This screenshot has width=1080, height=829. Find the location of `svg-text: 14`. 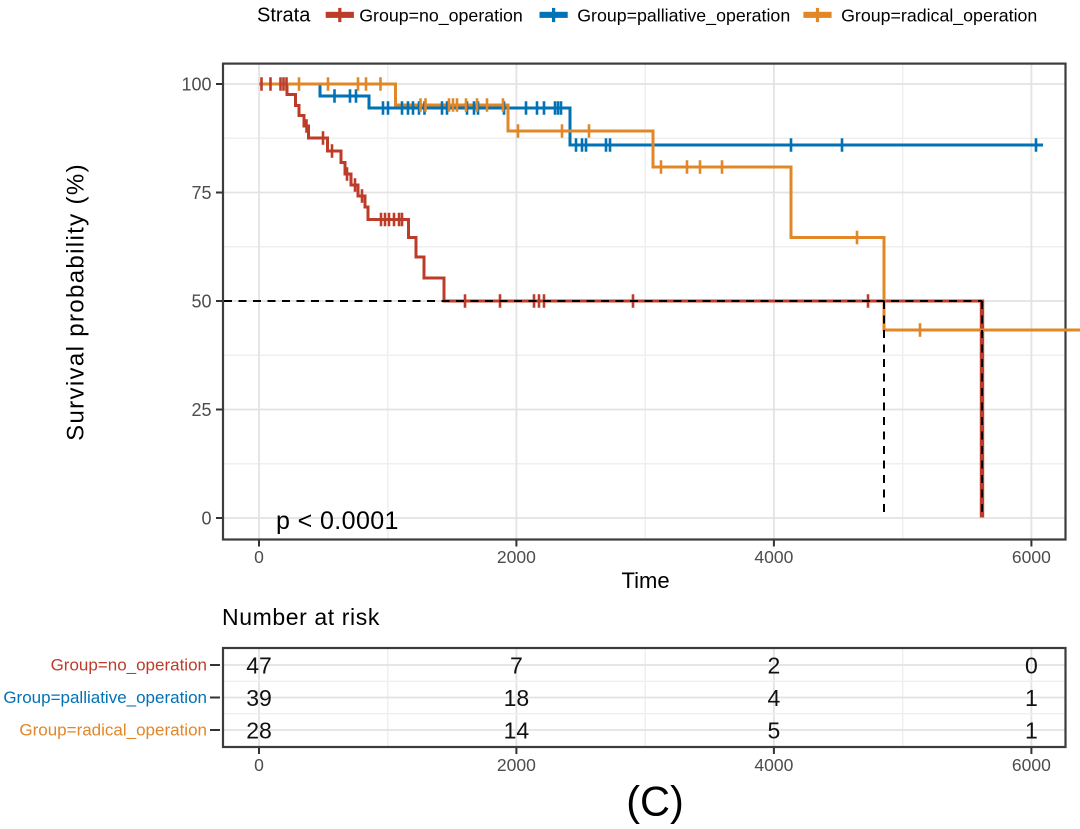

svg-text: 14 is located at coordinates (517, 730).